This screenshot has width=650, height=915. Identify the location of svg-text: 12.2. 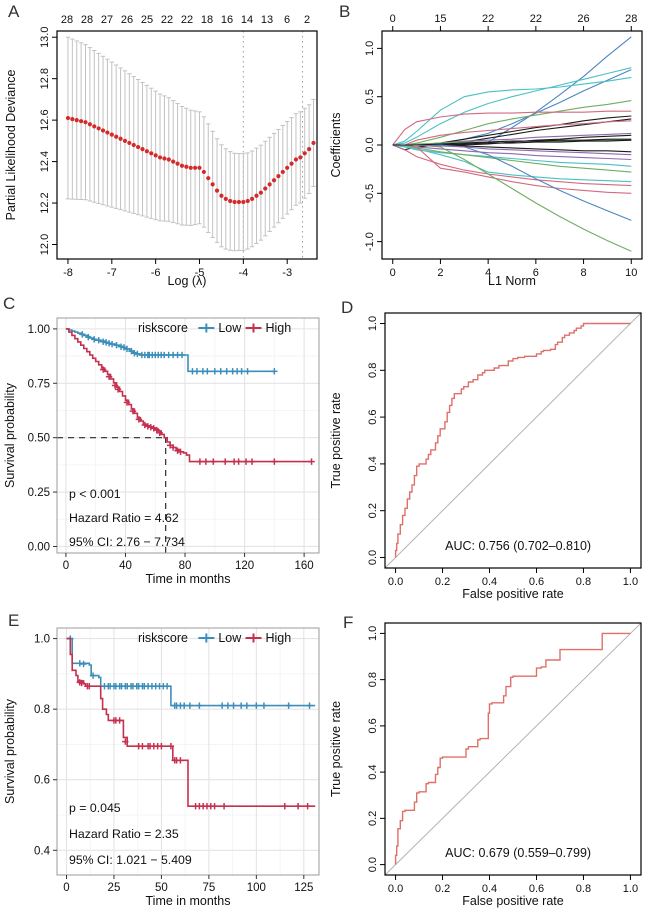
(45, 202).